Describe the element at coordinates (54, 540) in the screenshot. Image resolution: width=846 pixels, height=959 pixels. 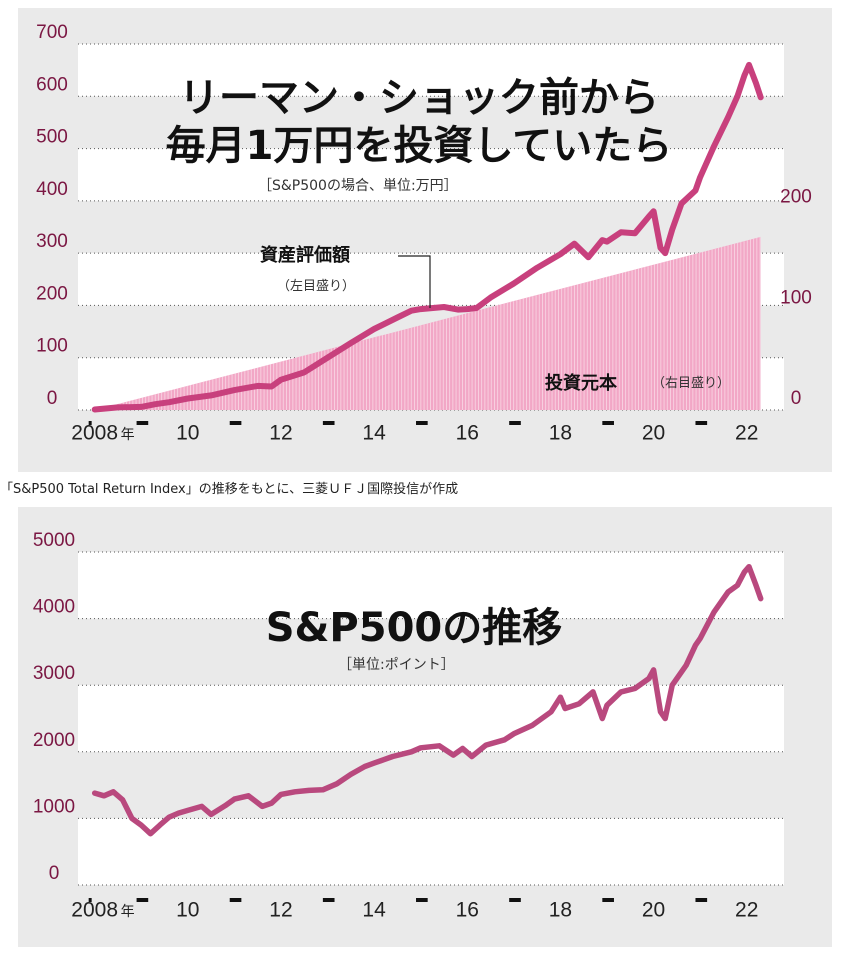
I see `y-tick-label: 5000` at that location.